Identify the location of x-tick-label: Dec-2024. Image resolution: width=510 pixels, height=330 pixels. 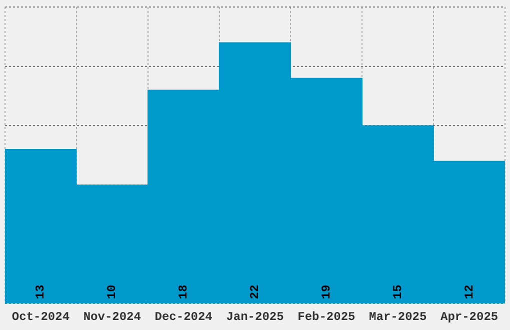
(183, 317).